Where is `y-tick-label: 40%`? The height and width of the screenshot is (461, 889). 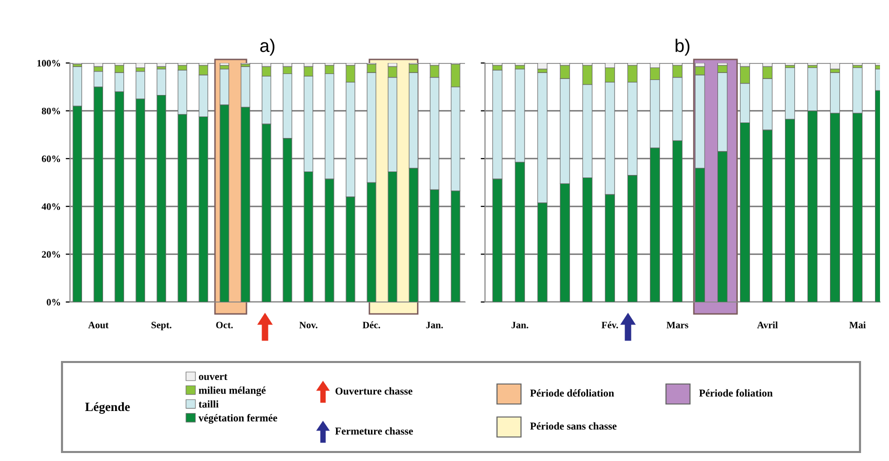
y-tick-label: 40% is located at coordinates (51, 206).